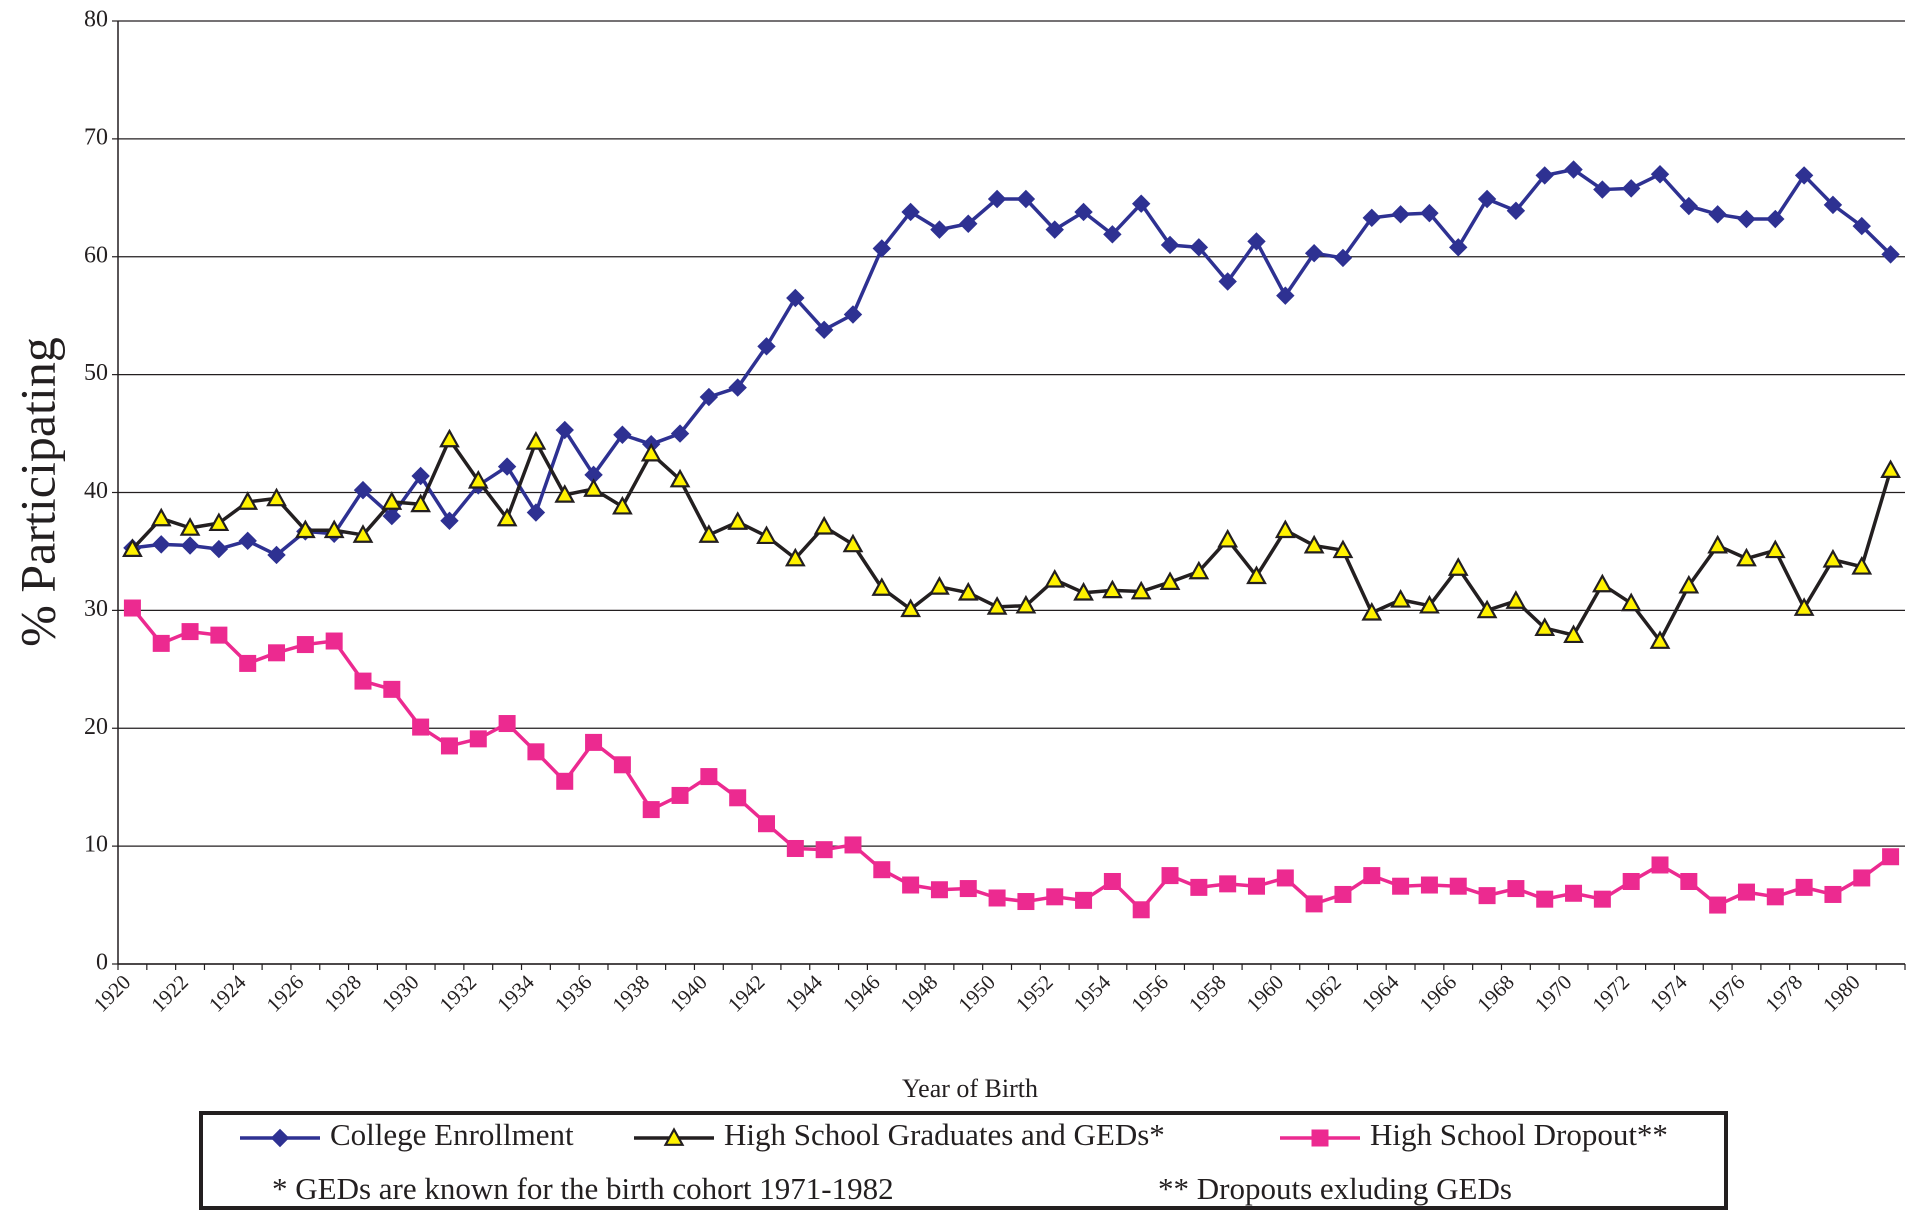  What do you see at coordinates (342, 993) in the screenshot?
I see `x-tick-label: 1928` at bounding box center [342, 993].